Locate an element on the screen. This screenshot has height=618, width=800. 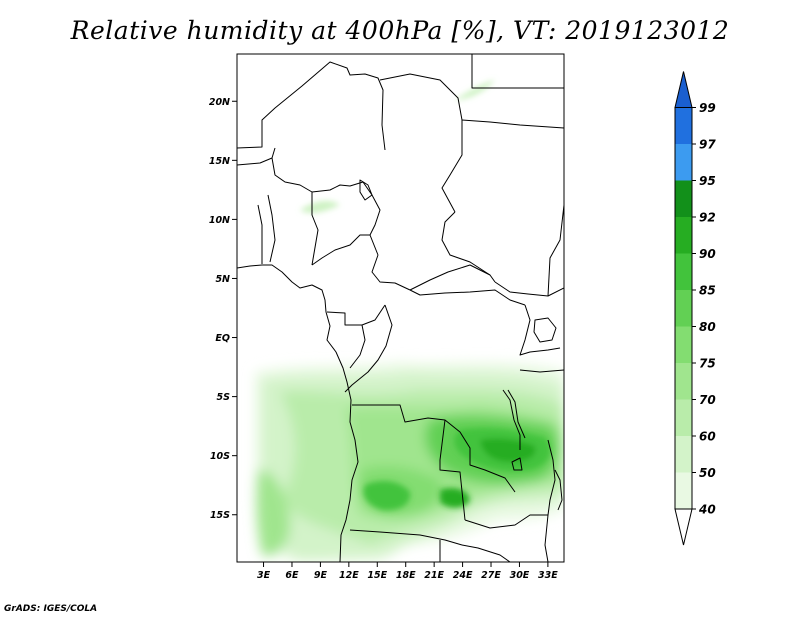
border-sudan is located at coordinates (512, 124).